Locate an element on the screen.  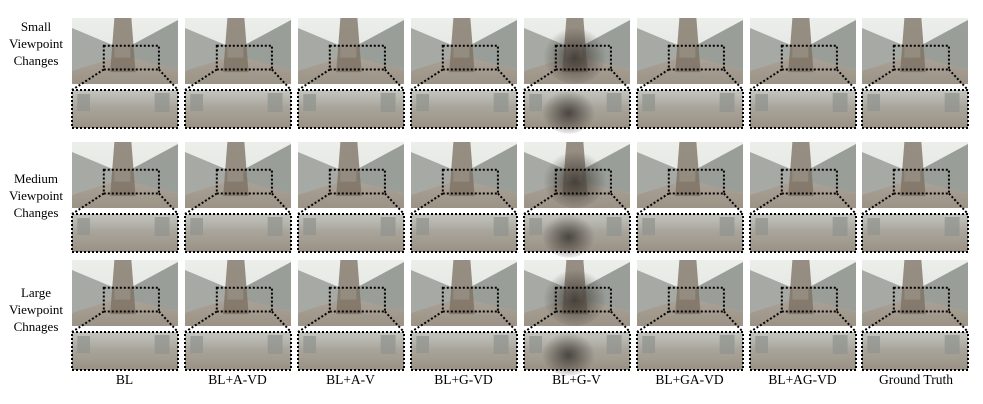
scene-image-medium-bl is located at coordinates (125, 197).